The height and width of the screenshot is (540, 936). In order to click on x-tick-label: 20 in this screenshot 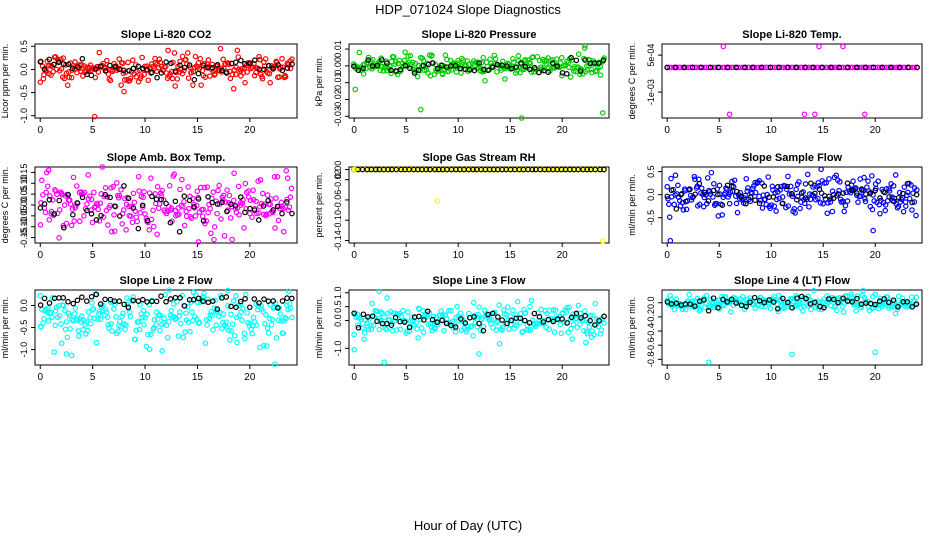, I will do `click(563, 255)`.